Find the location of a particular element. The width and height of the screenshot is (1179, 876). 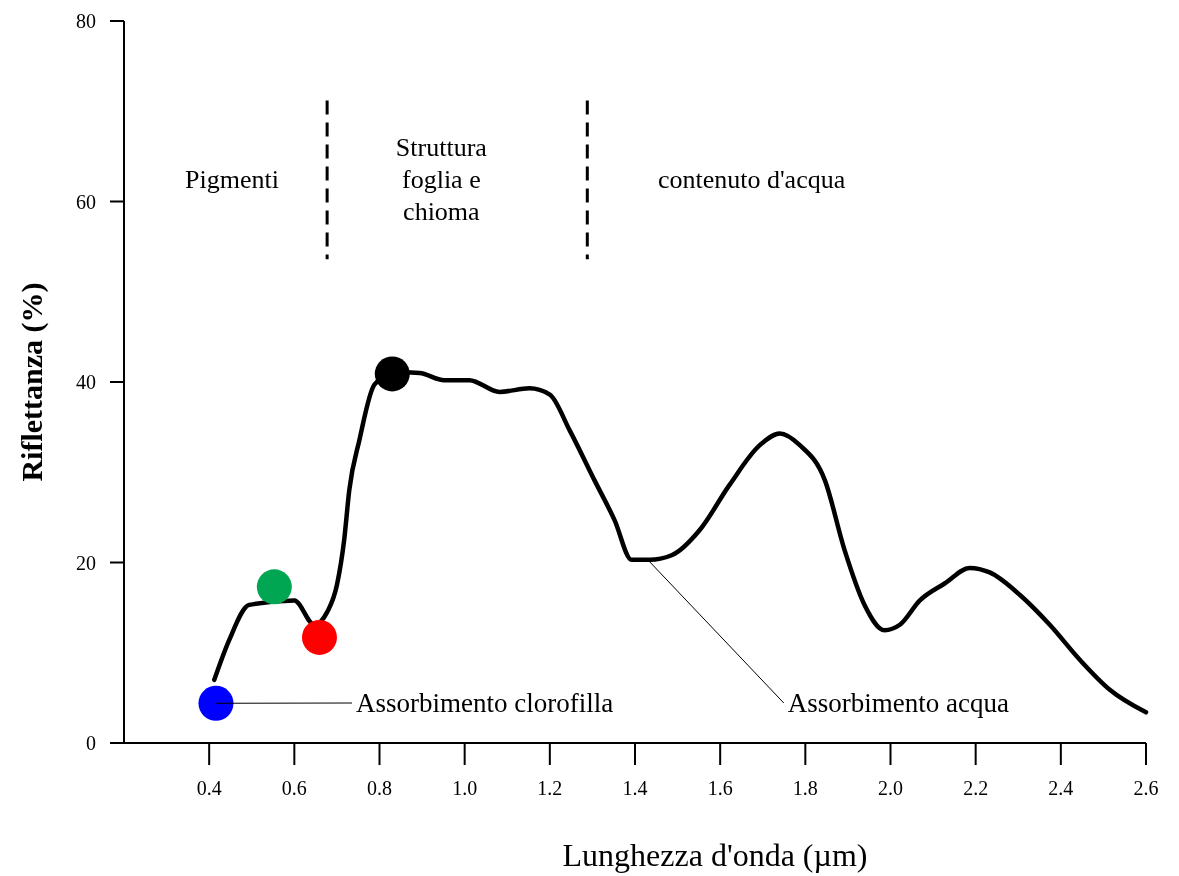

y-tick-label: 60 is located at coordinates (86, 201).